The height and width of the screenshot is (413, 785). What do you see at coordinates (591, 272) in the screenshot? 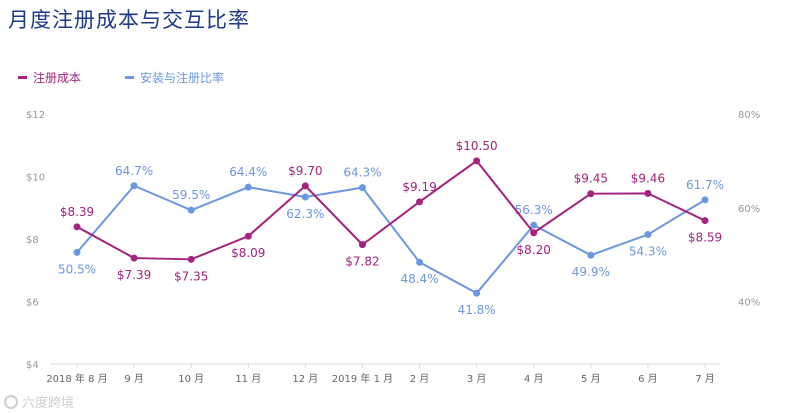
I see `install-ratio-data-label: 49.9%` at bounding box center [591, 272].